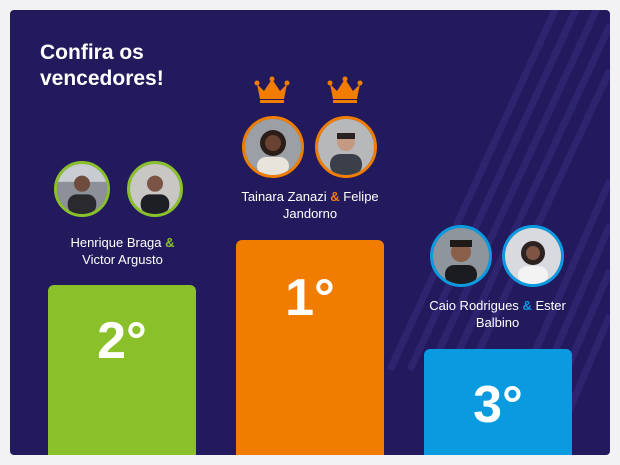  Describe the element at coordinates (310, 347) in the screenshot. I see `podium-first: 1°` at that location.